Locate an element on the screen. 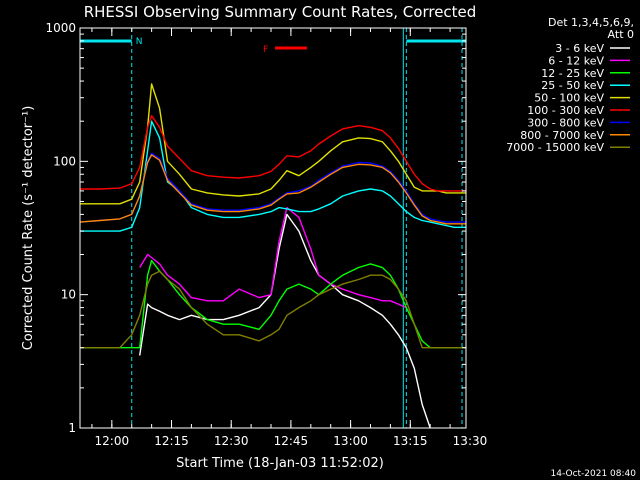 Image resolution: width=640 pixels, height=480 pixels. legend-label-0: 3 - 6 keV is located at coordinates (579, 48).